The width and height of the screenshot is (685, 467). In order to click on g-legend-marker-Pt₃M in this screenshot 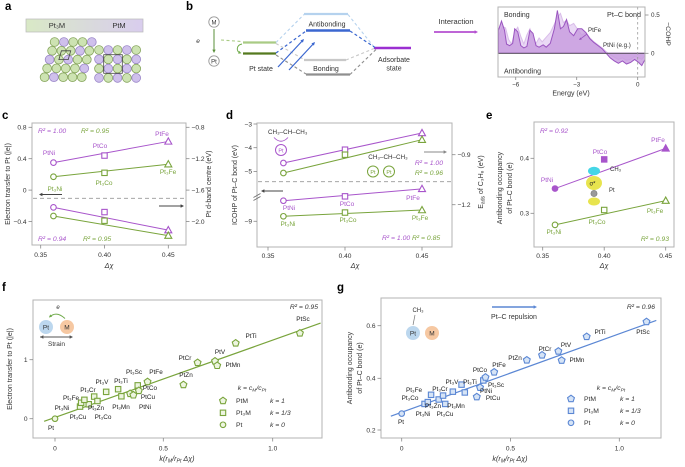, I will do `click(571, 411)`.